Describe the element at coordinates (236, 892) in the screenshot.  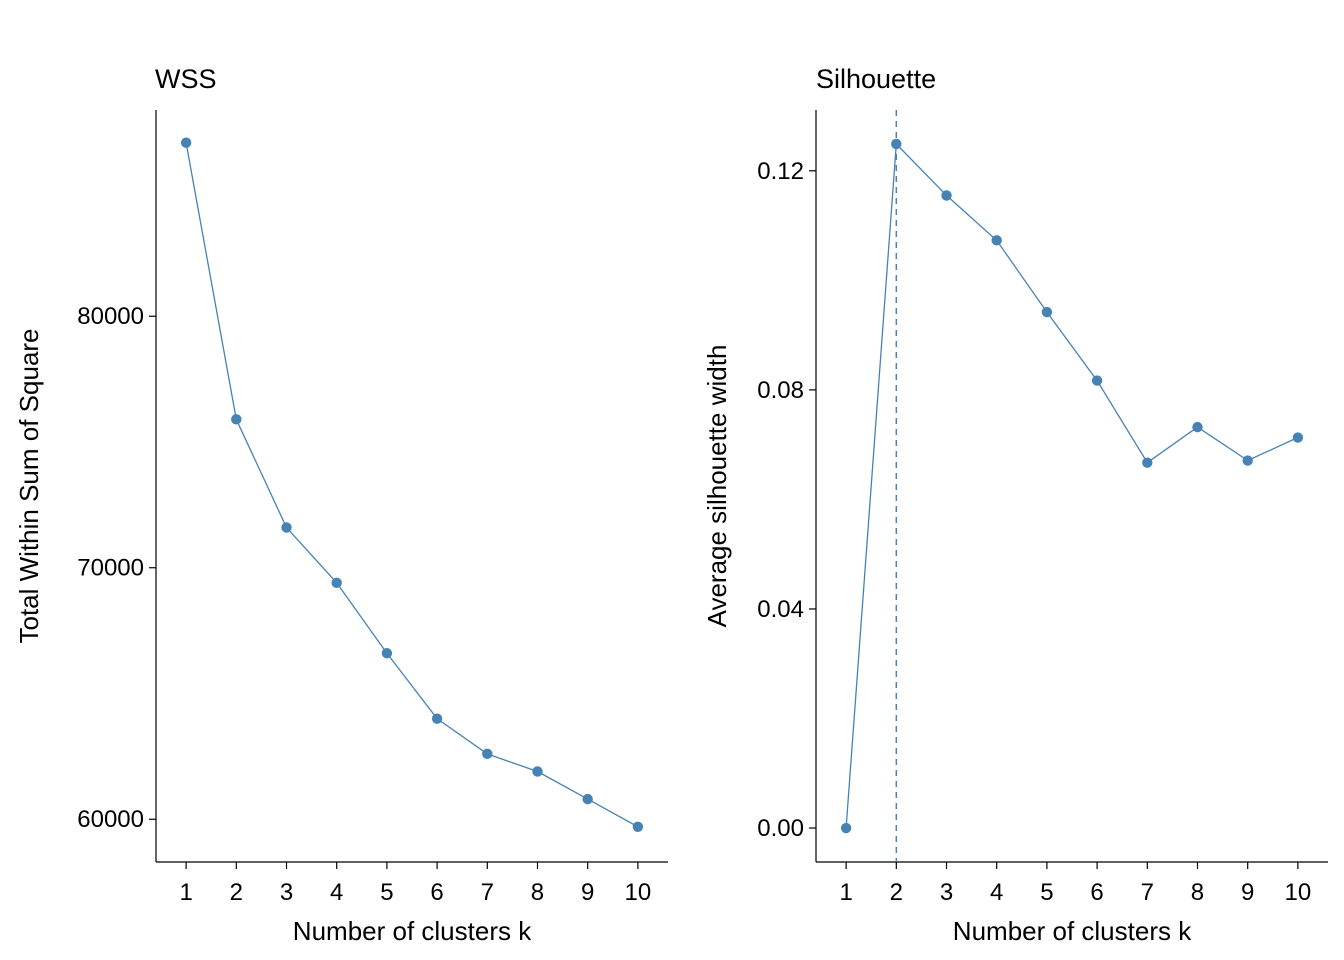
I see `wss-x-tick-label: 2` at that location.